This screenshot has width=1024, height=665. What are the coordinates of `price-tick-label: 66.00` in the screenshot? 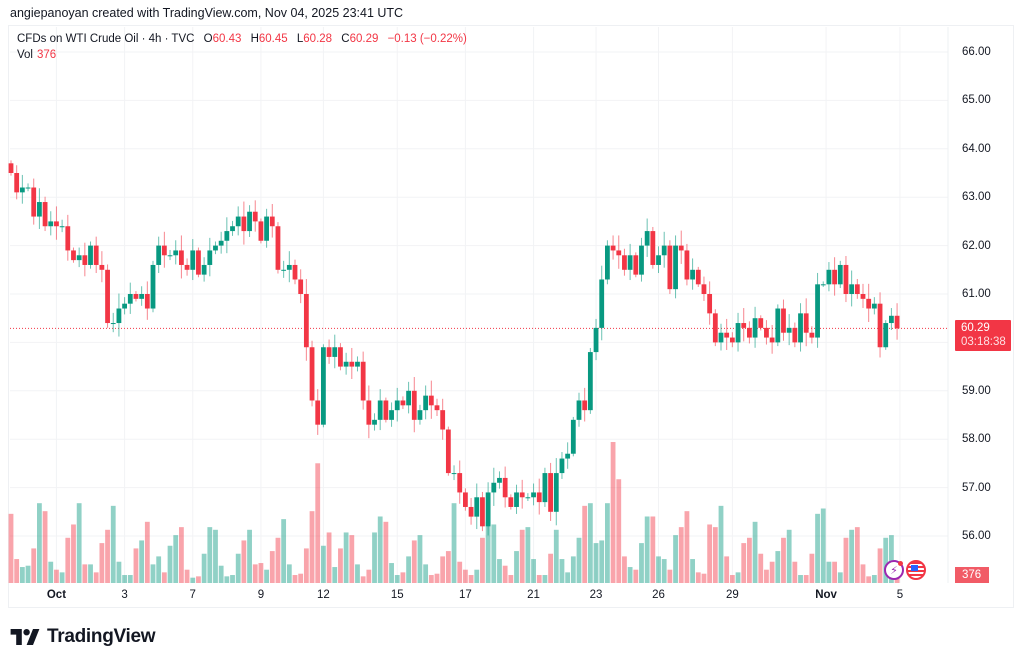 It's located at (976, 52).